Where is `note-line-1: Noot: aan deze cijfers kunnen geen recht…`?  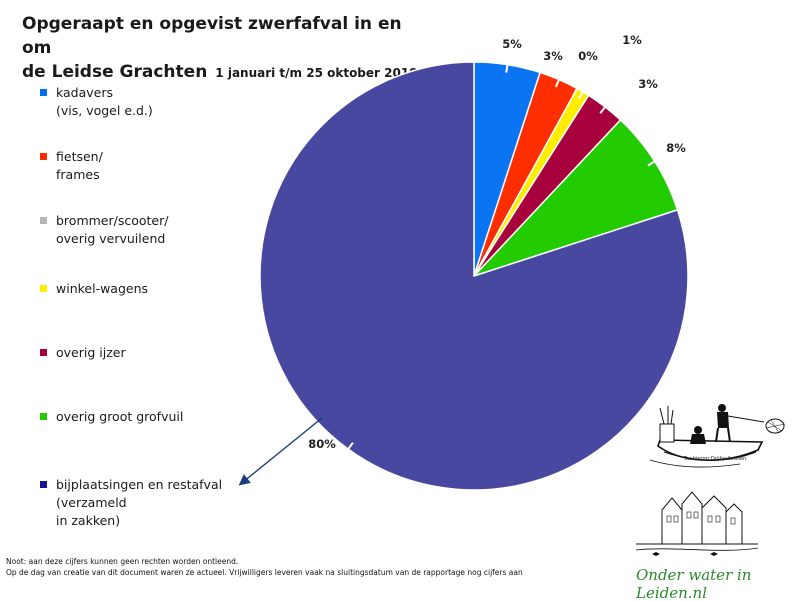
note-line-1: Noot: aan deze cijfers kunnen geen recht… is located at coordinates (122, 561).